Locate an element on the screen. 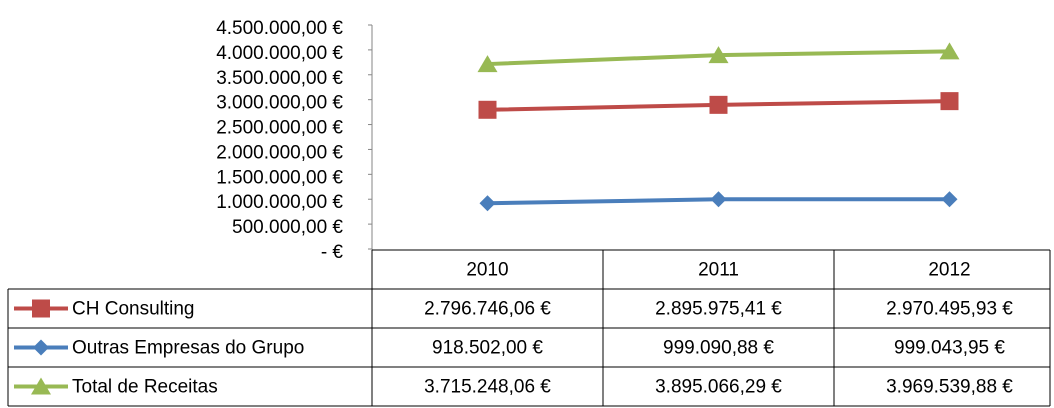  table-cell: 3.895.066,29 € is located at coordinates (718, 387).